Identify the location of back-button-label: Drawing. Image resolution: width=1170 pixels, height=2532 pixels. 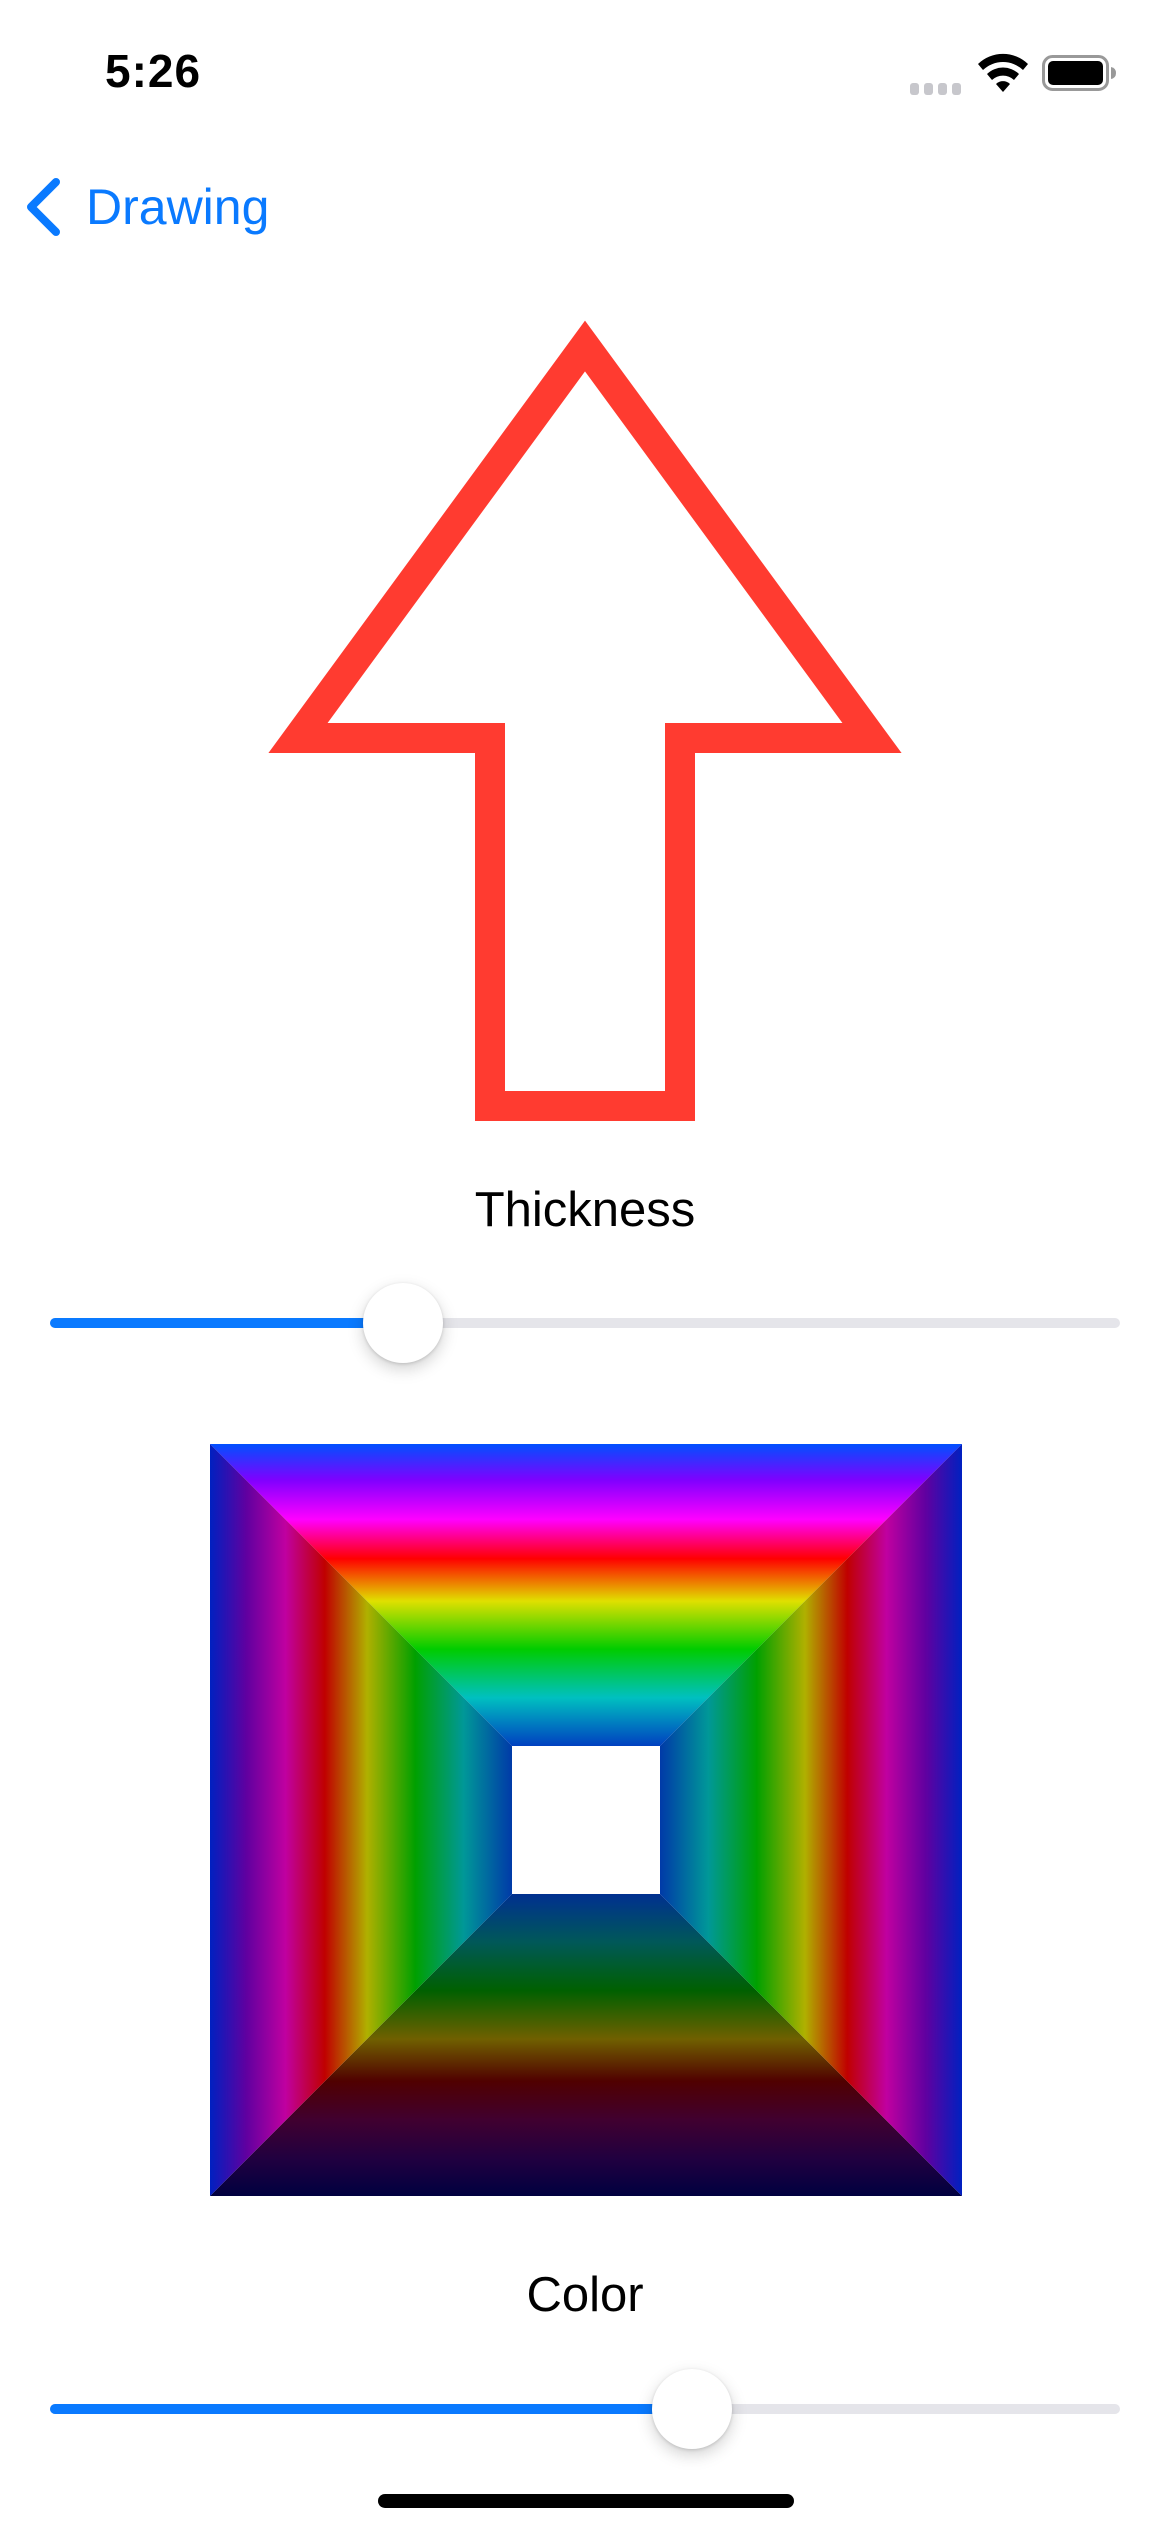
(178, 207).